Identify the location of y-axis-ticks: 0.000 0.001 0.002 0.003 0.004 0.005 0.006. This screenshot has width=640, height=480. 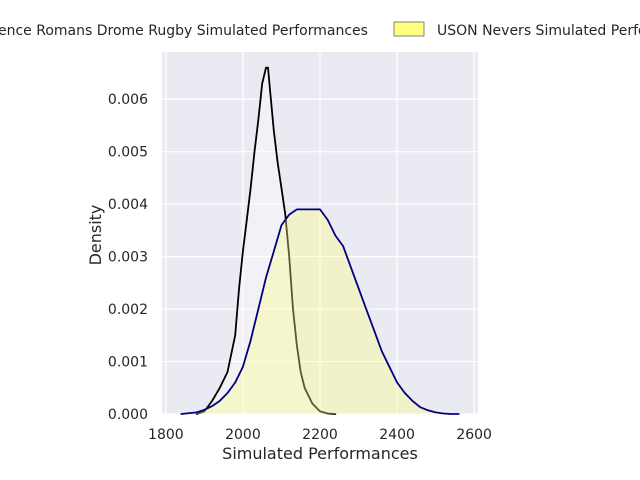
(128, 257).